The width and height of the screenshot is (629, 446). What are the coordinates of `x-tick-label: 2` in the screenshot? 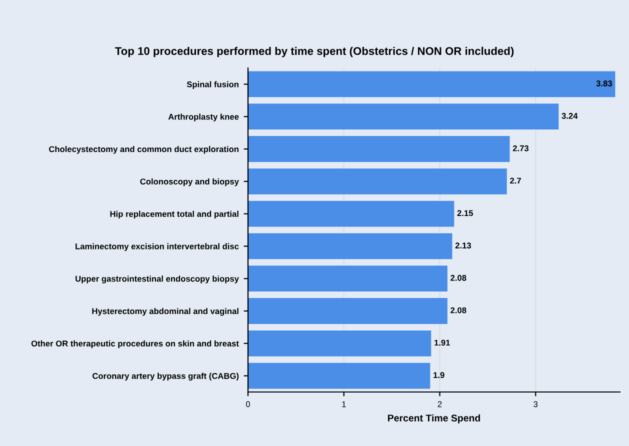 It's located at (440, 404).